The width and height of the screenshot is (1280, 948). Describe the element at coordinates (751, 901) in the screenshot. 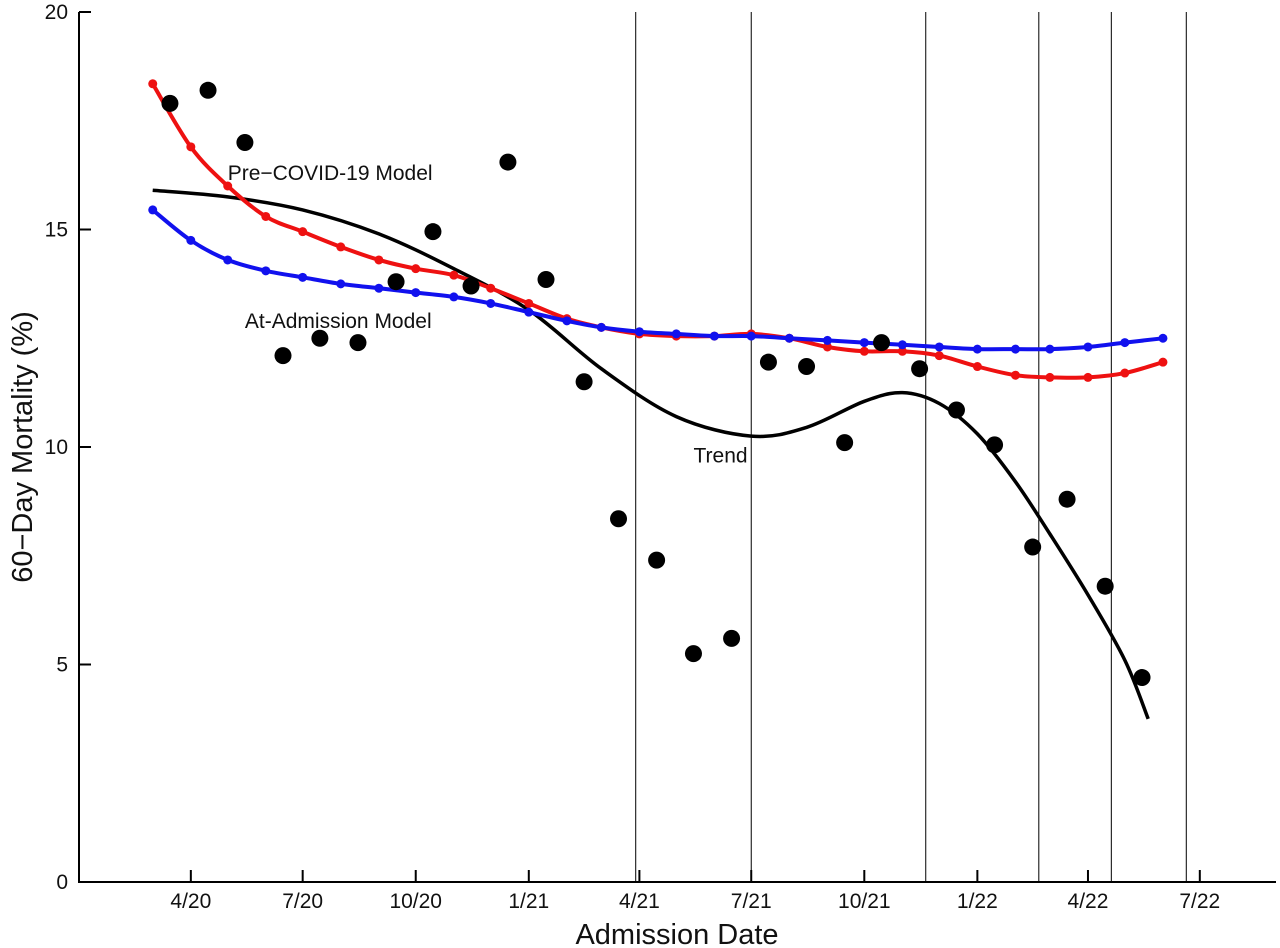

I see `x-tick-label: 7/21` at that location.